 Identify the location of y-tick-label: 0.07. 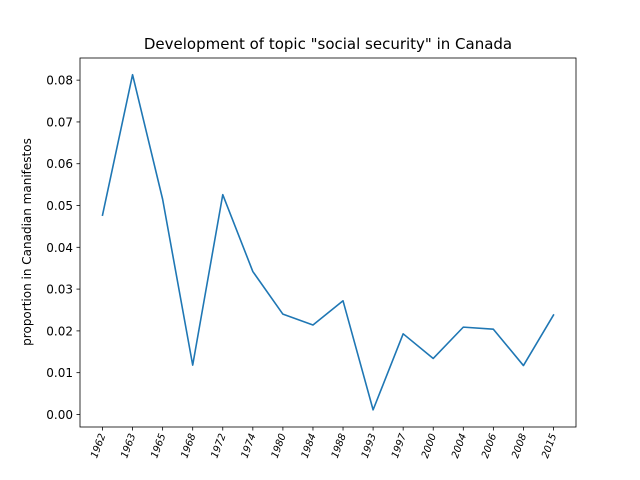
(59, 122).